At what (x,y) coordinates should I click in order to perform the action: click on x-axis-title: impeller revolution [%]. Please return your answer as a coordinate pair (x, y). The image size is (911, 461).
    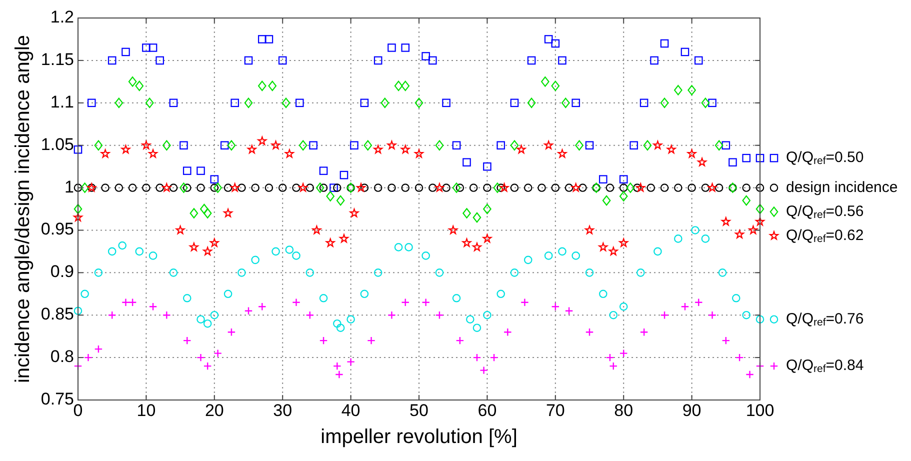
    Looking at the image, I should click on (419, 437).